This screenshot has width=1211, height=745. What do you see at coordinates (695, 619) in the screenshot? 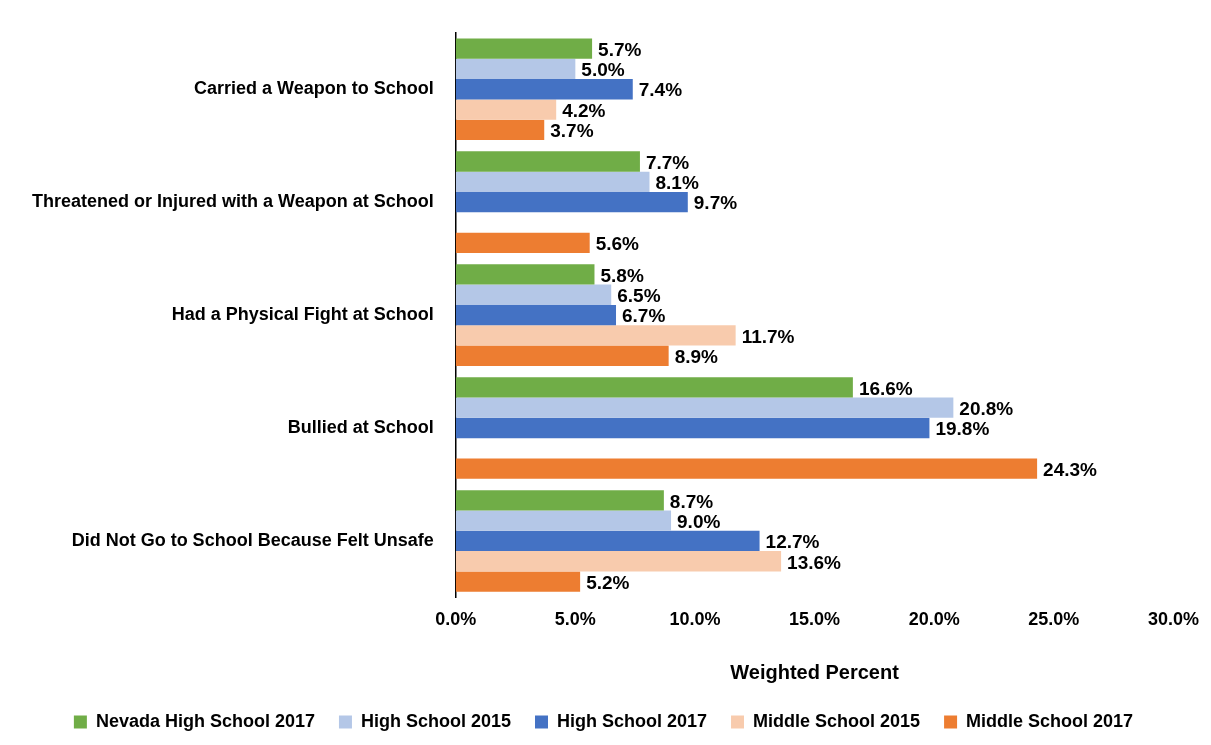
I see `x-tick-label: 10.0%` at bounding box center [695, 619].